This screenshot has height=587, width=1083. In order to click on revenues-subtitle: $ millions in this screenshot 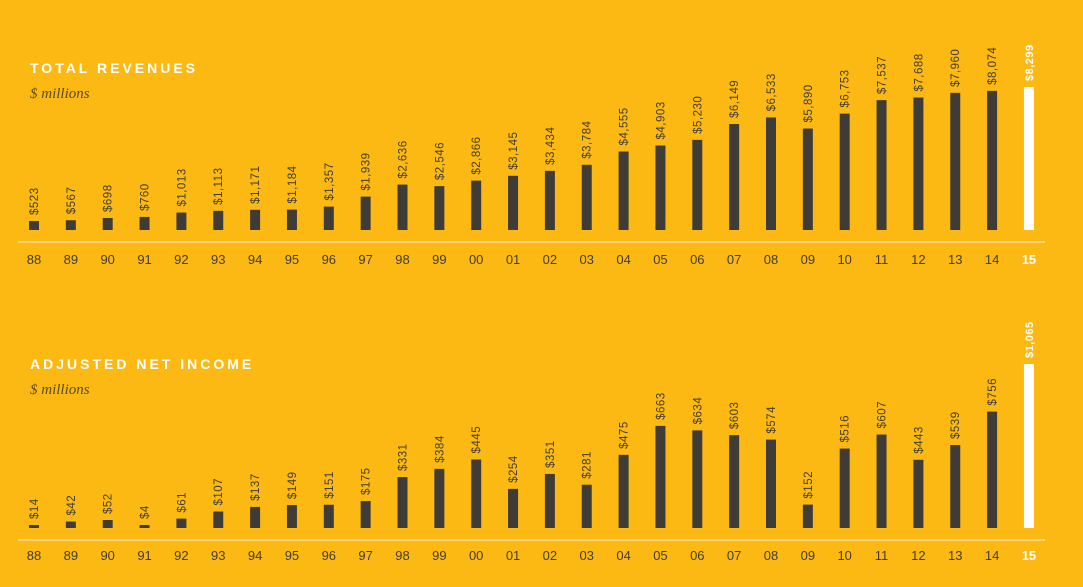, I will do `click(60, 94)`.